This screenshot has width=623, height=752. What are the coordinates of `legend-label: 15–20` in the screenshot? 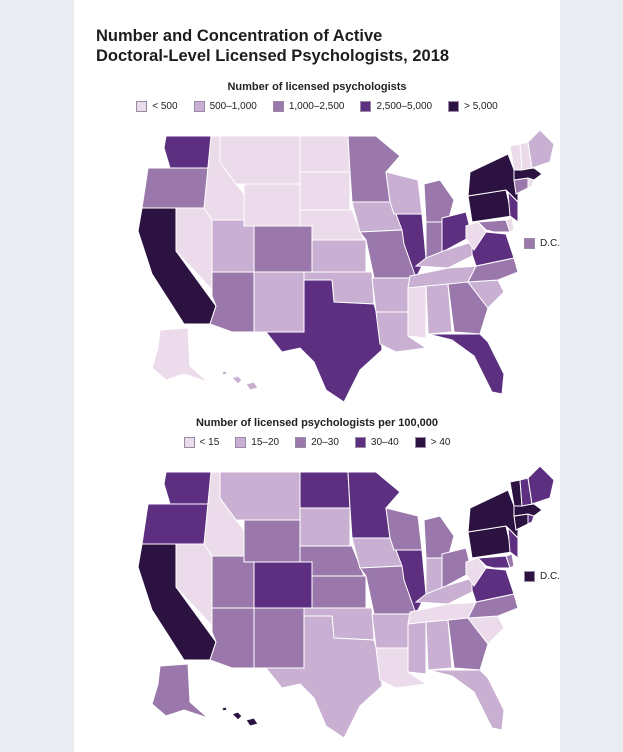 It's located at (265, 442).